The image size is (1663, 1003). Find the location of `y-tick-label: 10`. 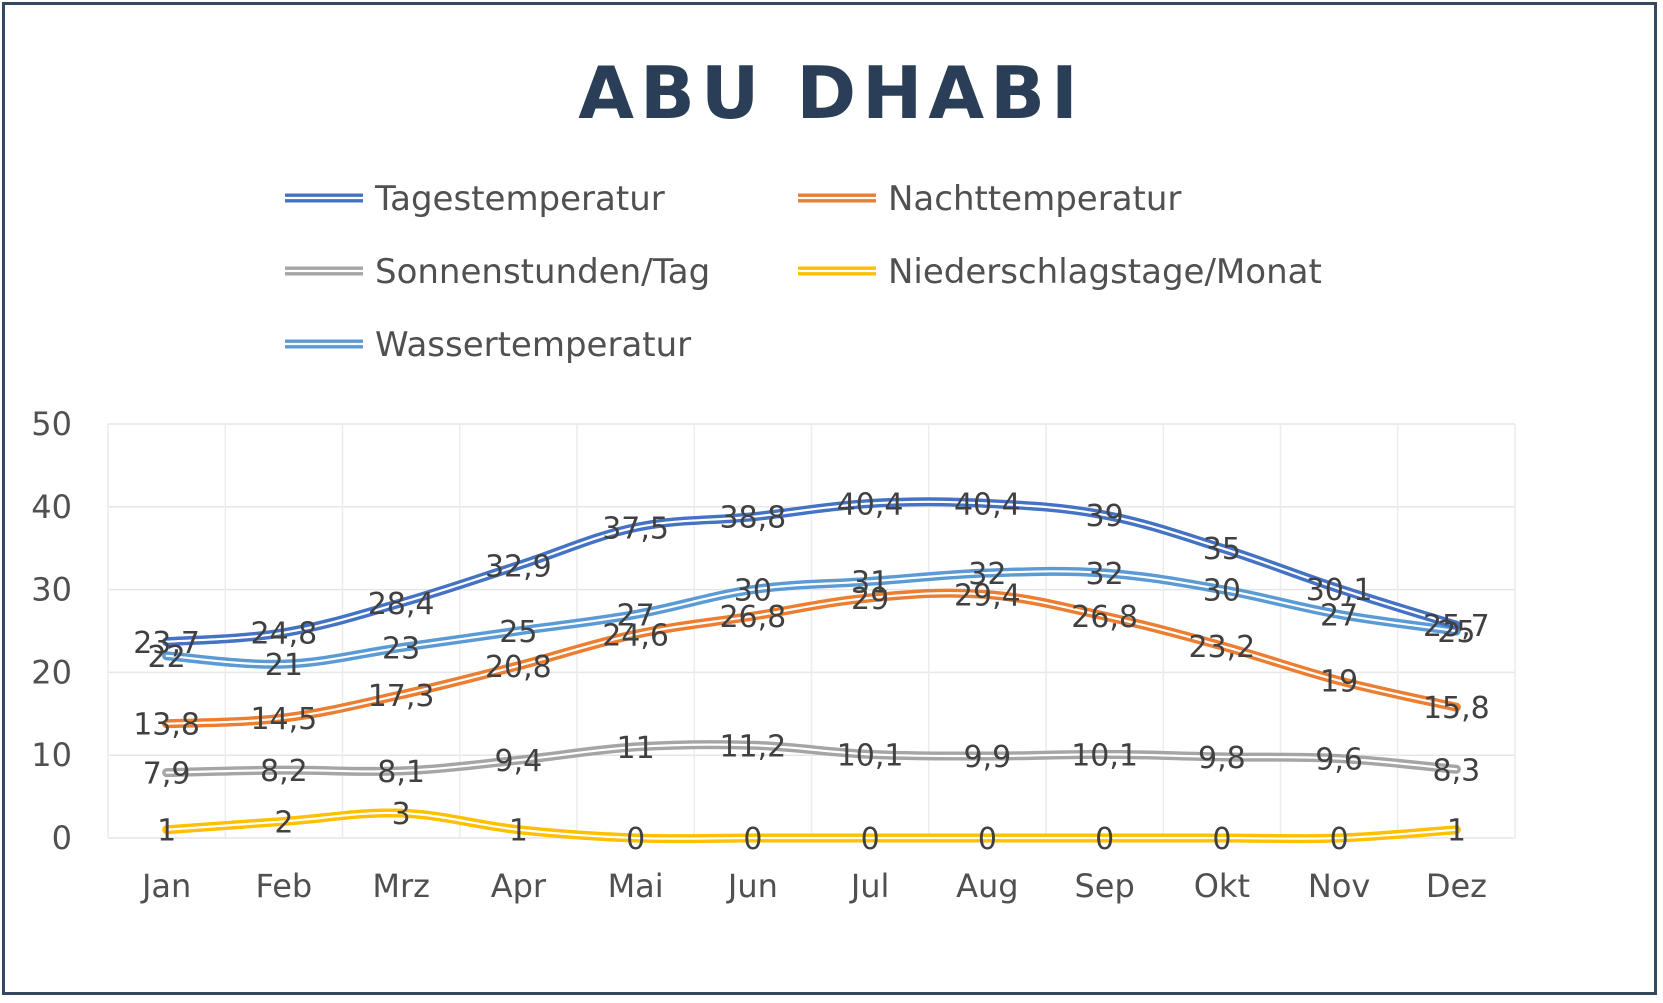

y-tick-label: 10 is located at coordinates (51, 755).